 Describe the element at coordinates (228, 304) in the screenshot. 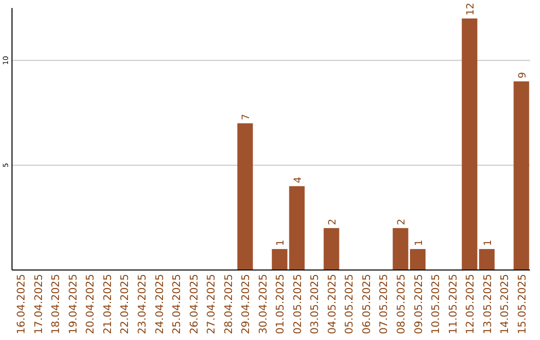

I see `x-tick-label: 28.04.2025` at that location.